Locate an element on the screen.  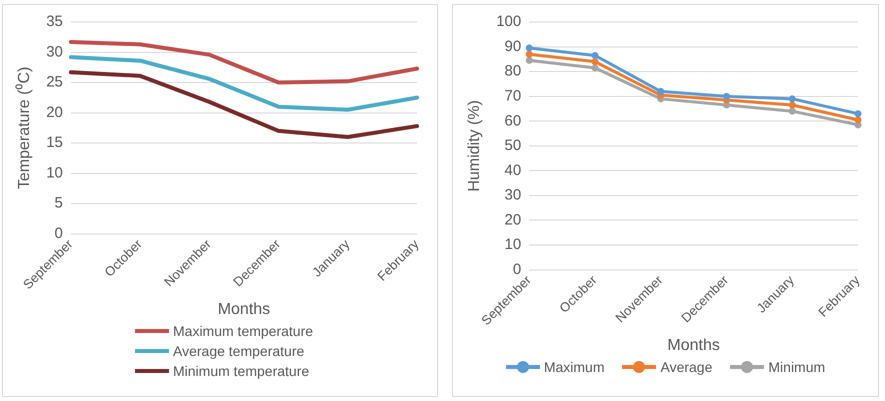
legend-label: Maximum is located at coordinates (574, 367).